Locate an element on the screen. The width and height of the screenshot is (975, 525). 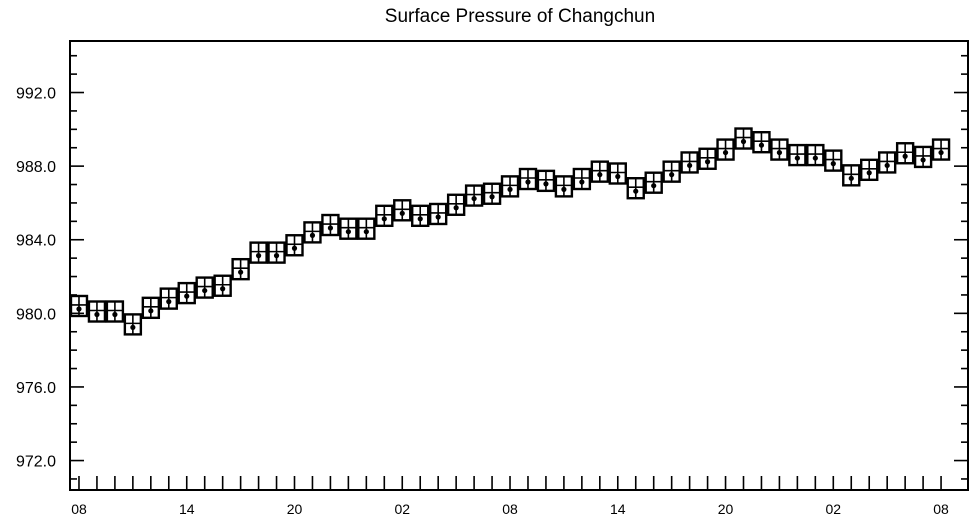
y-tick-label: 992.0 is located at coordinates (36, 94).